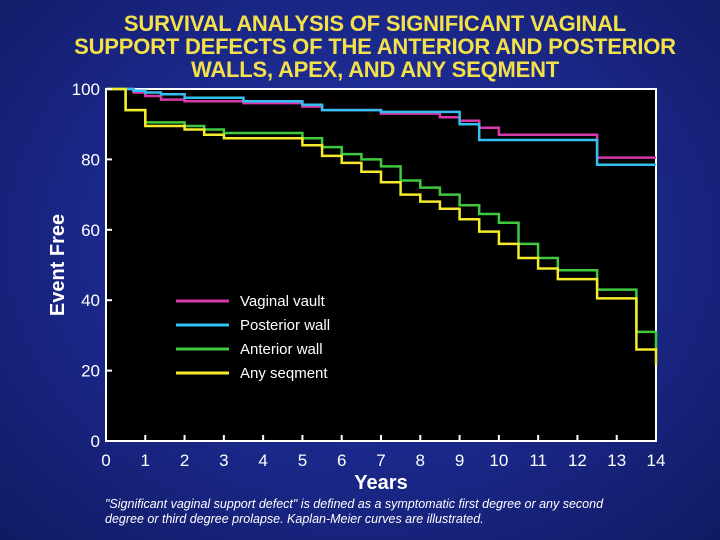  Describe the element at coordinates (145, 460) in the screenshot. I see `x-tick-label: 1` at that location.